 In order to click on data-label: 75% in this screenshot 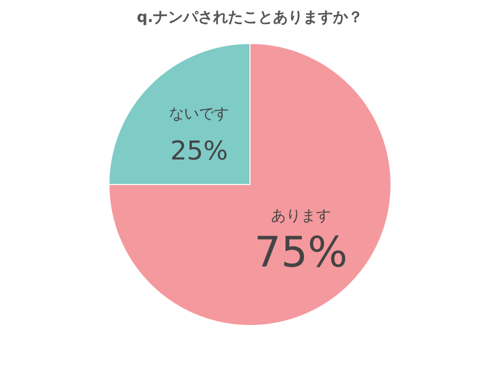, I will do `click(301, 251)`.